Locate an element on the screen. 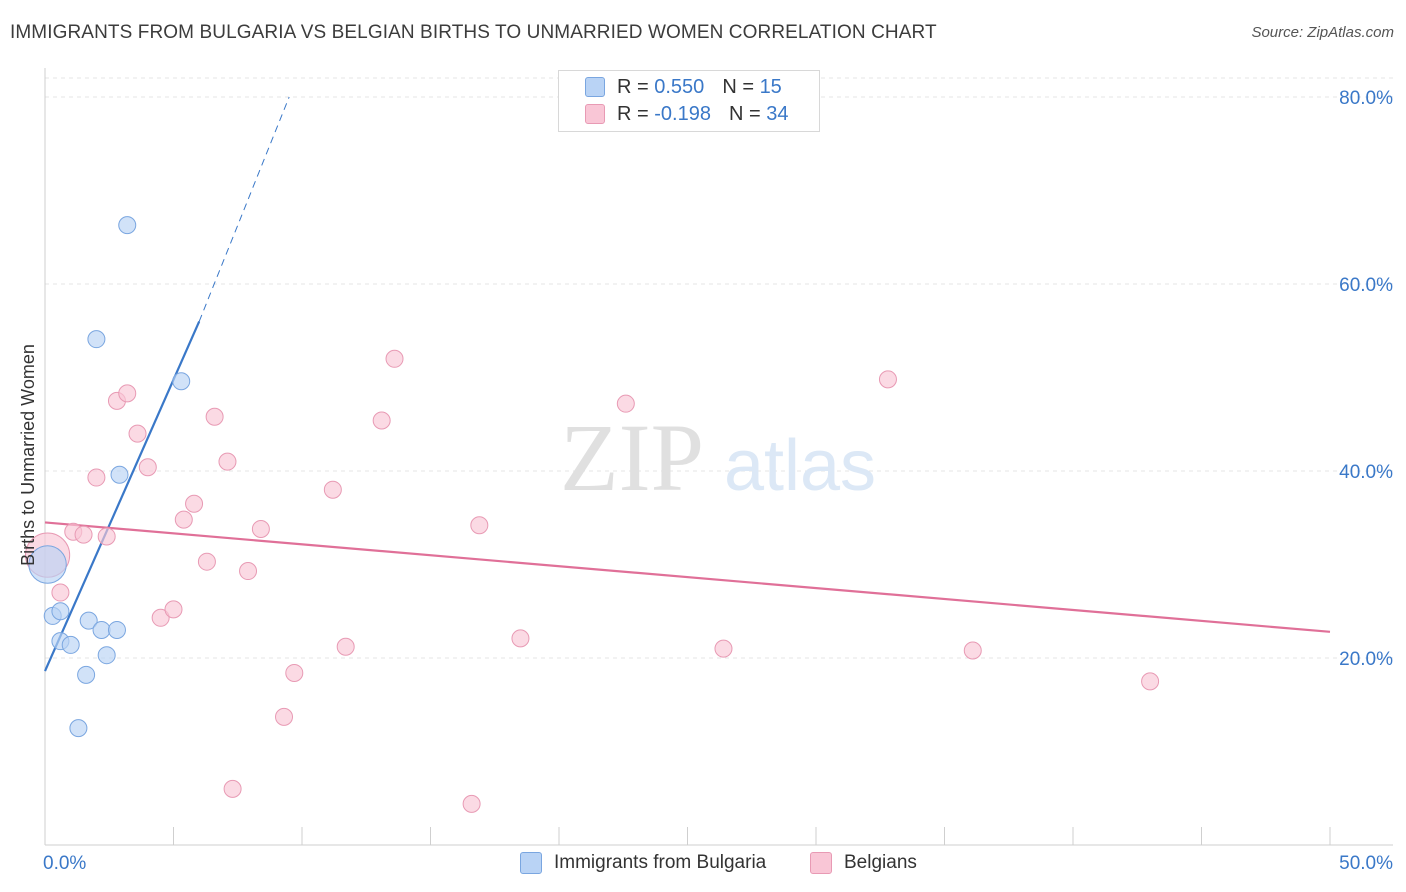 This screenshot has height=892, width=1406. watermark-atlas: atlas is located at coordinates (800, 466).